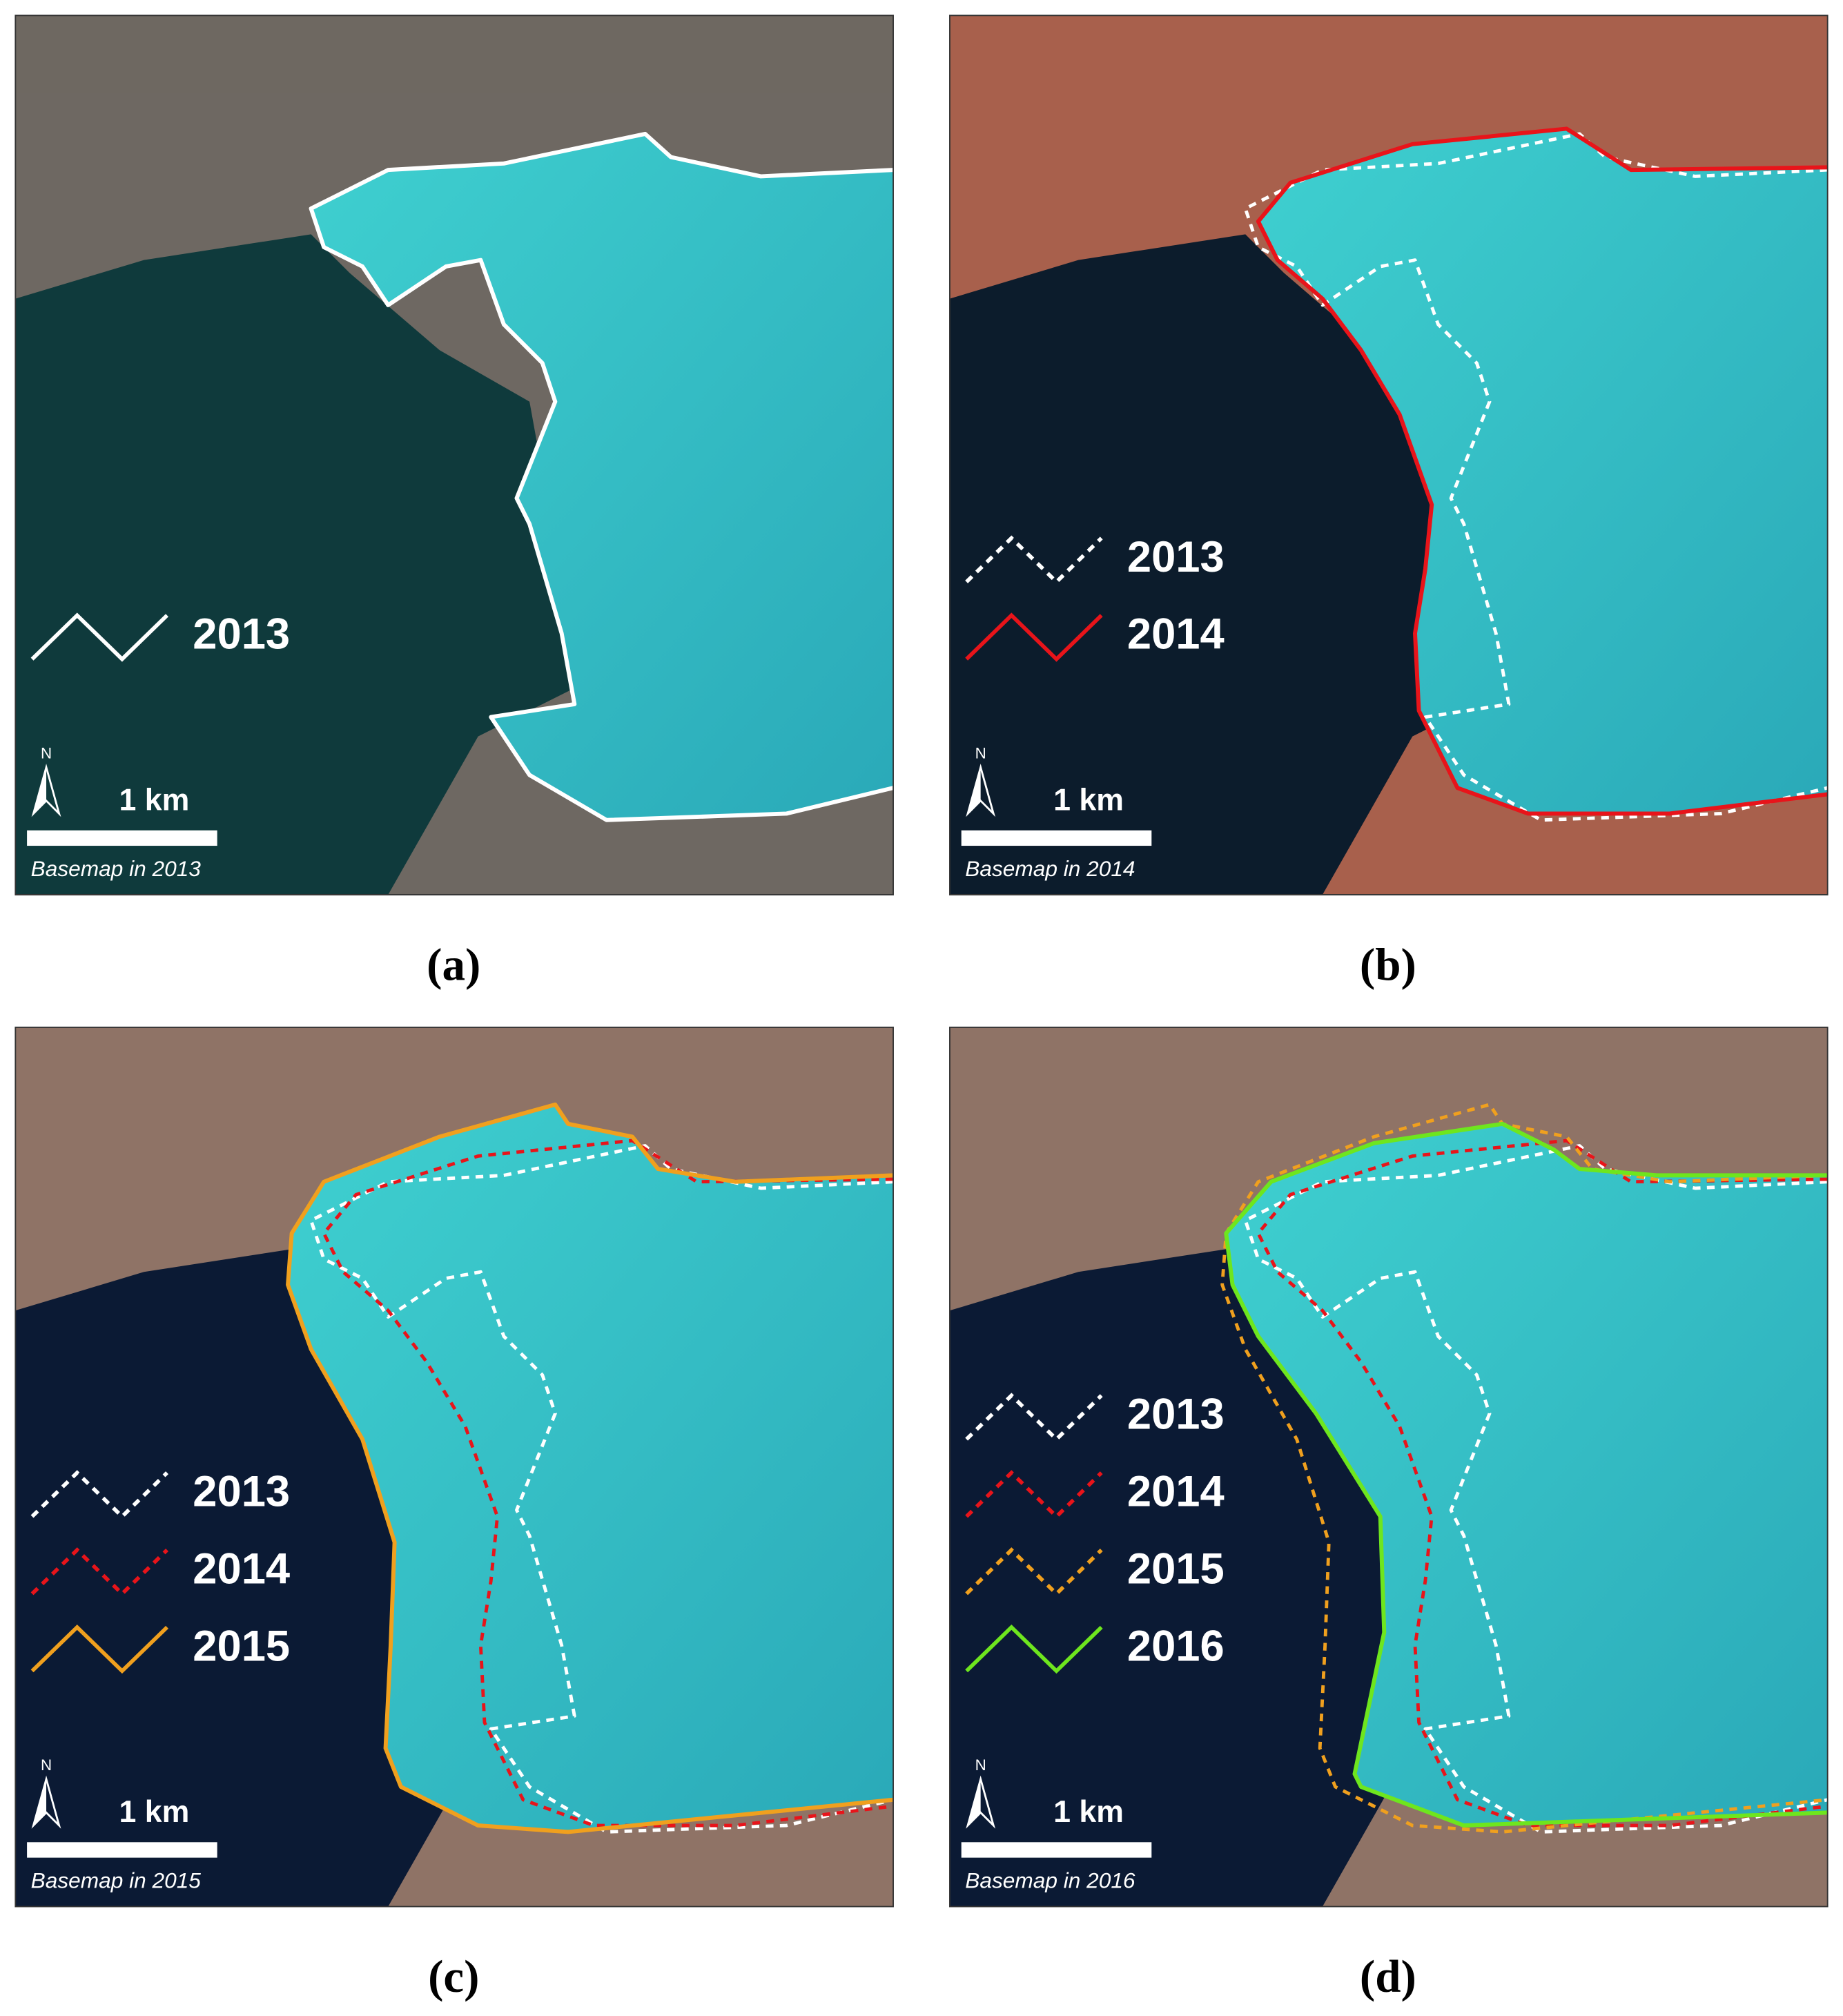 The width and height of the screenshot is (1843, 2016). I want to click on basemap-note: Basemap in 2014, so click(1050, 868).